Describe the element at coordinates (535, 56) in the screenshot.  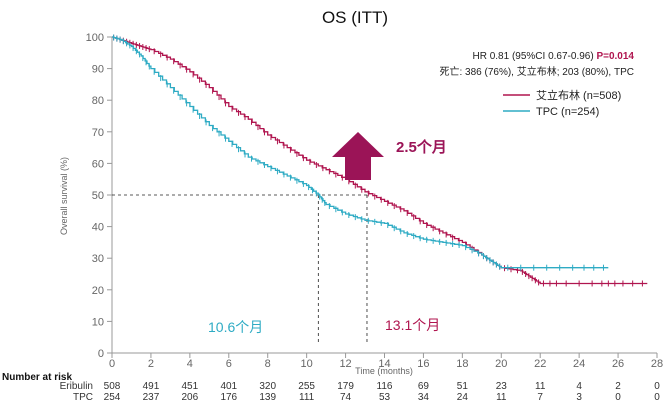
I see `hazard-ratio-prefix: HR 0.81 (95%CI 0.67-0.96)` at that location.